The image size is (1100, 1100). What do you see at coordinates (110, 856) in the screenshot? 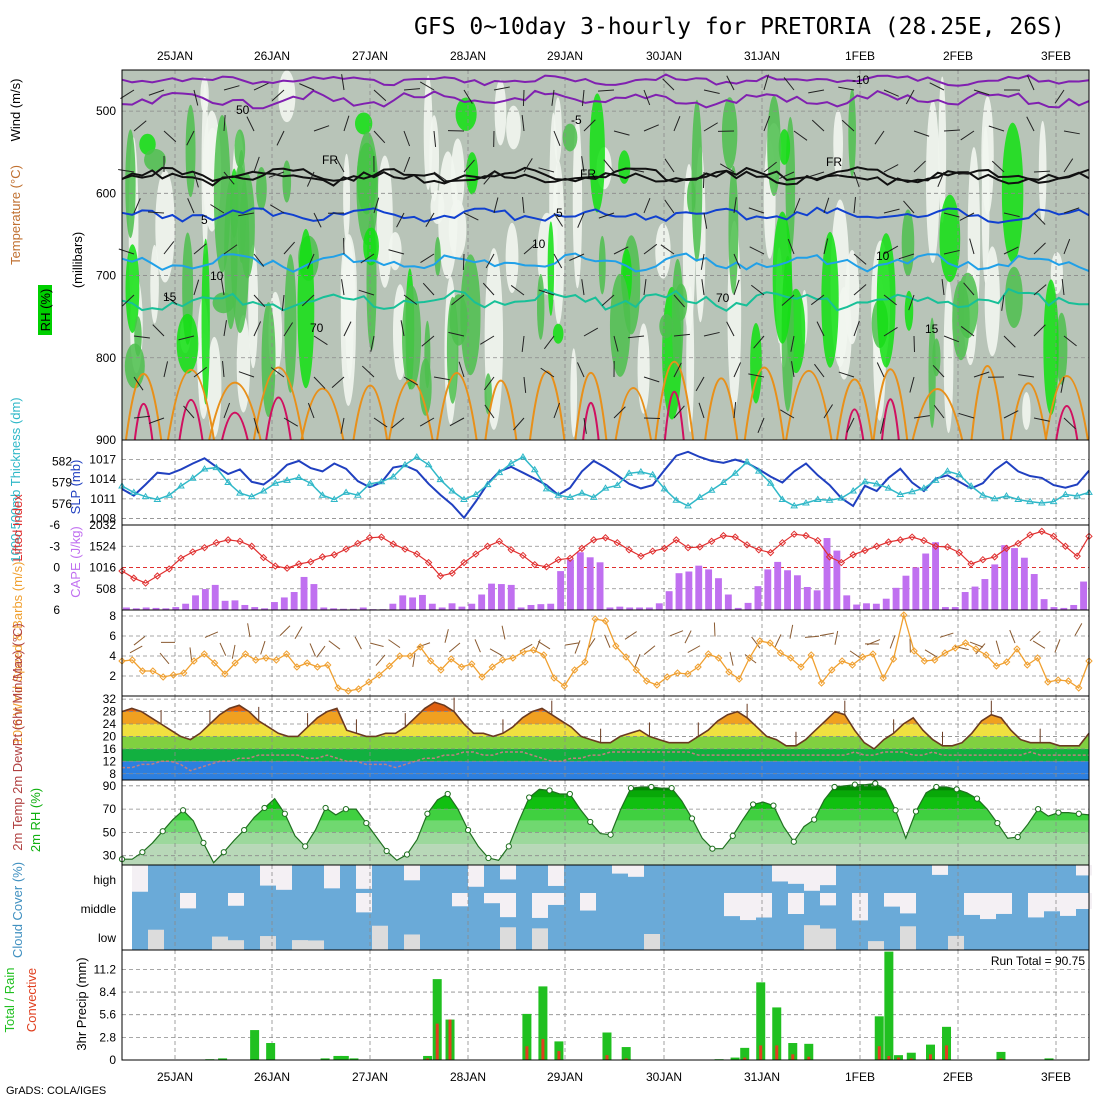
I see `humidity-tick-label: 30` at bounding box center [110, 856].